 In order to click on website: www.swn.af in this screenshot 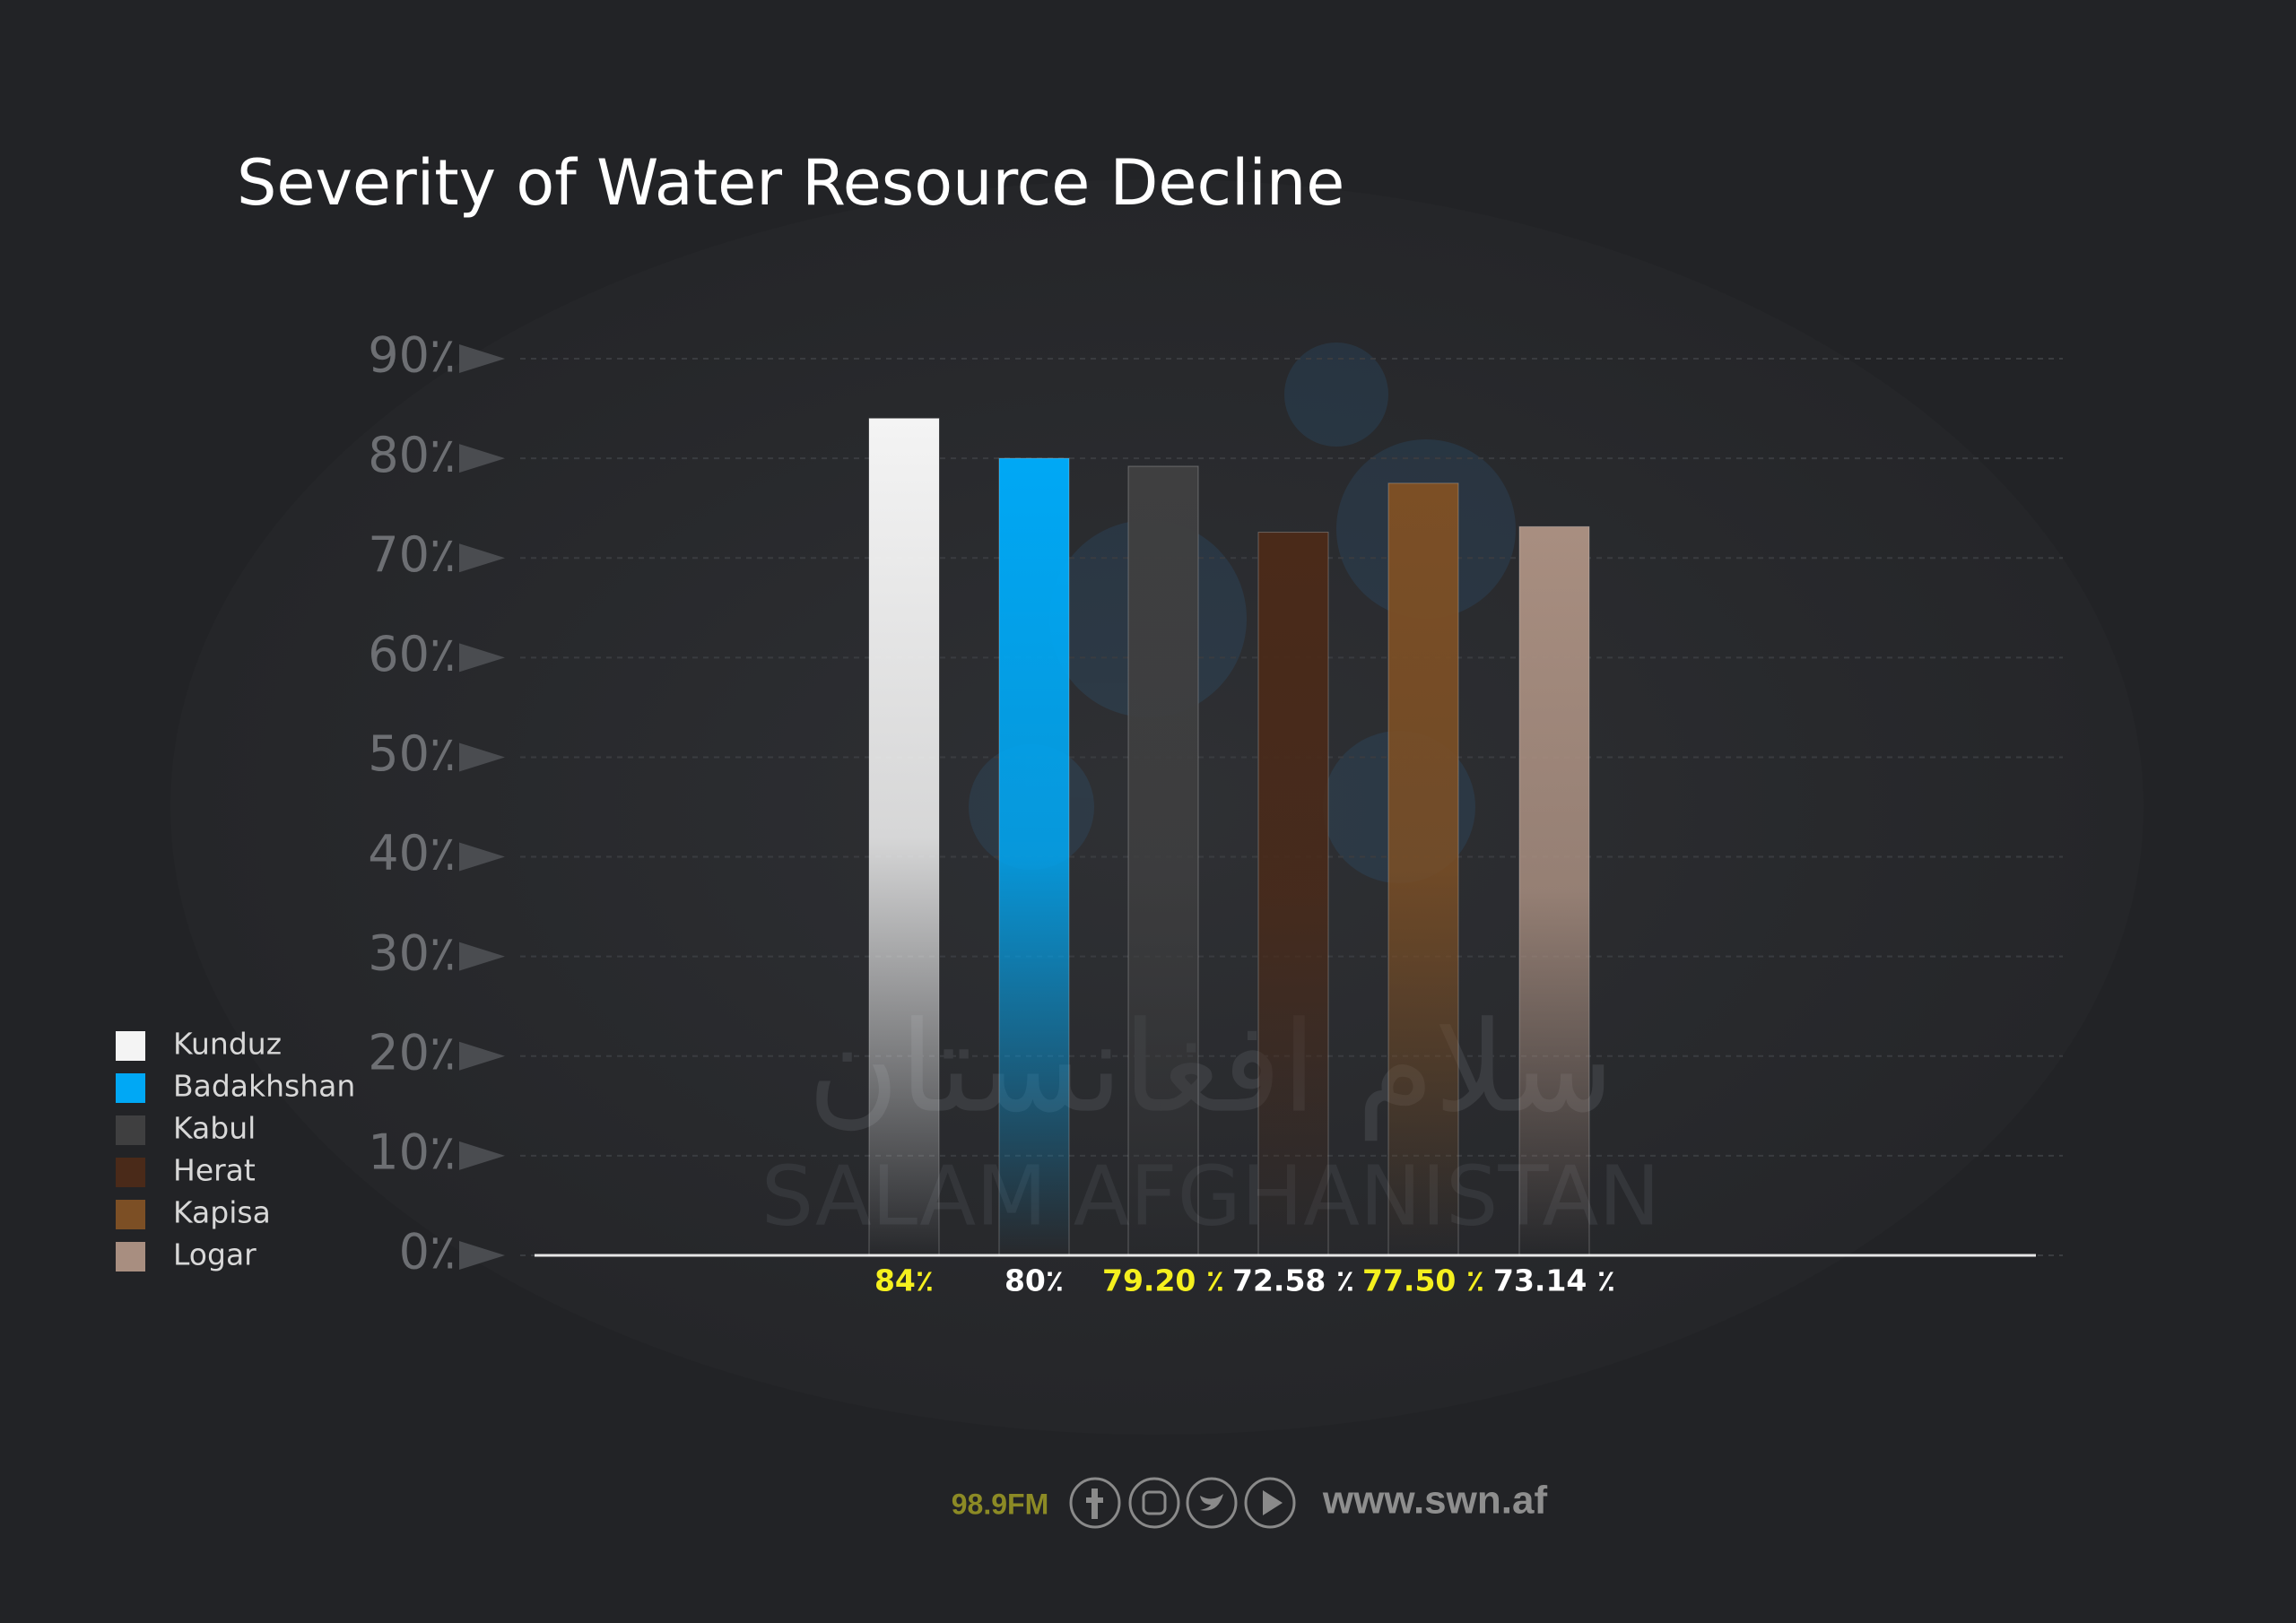, I will do `click(1435, 1501)`.